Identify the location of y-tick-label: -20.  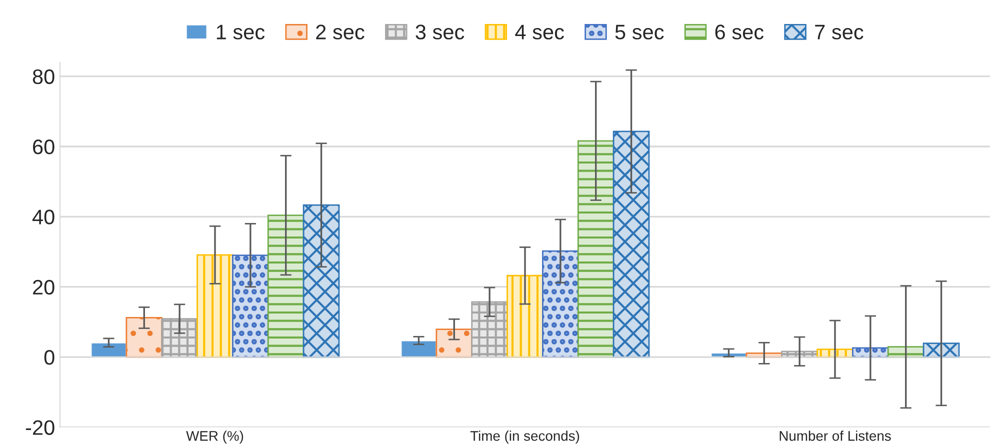
(40, 427).